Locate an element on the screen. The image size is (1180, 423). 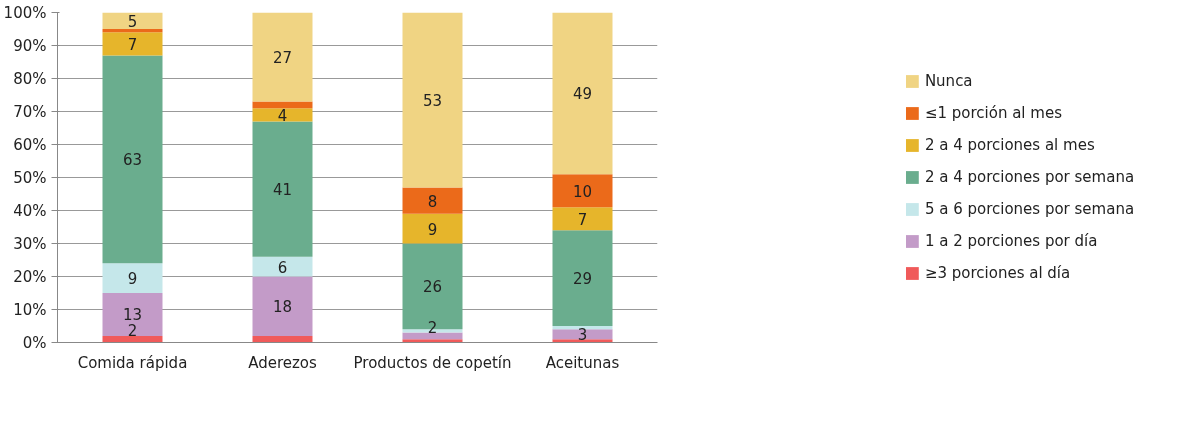
data-label: 8 is located at coordinates (432, 201).